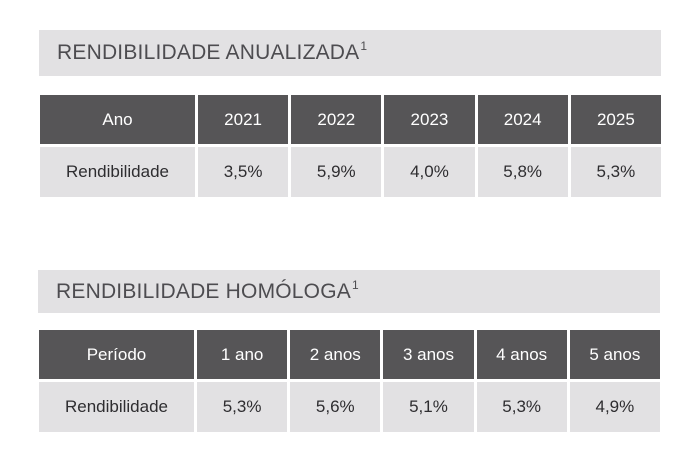  What do you see at coordinates (614, 354) in the screenshot?
I see `column-header: 5 anos` at bounding box center [614, 354].